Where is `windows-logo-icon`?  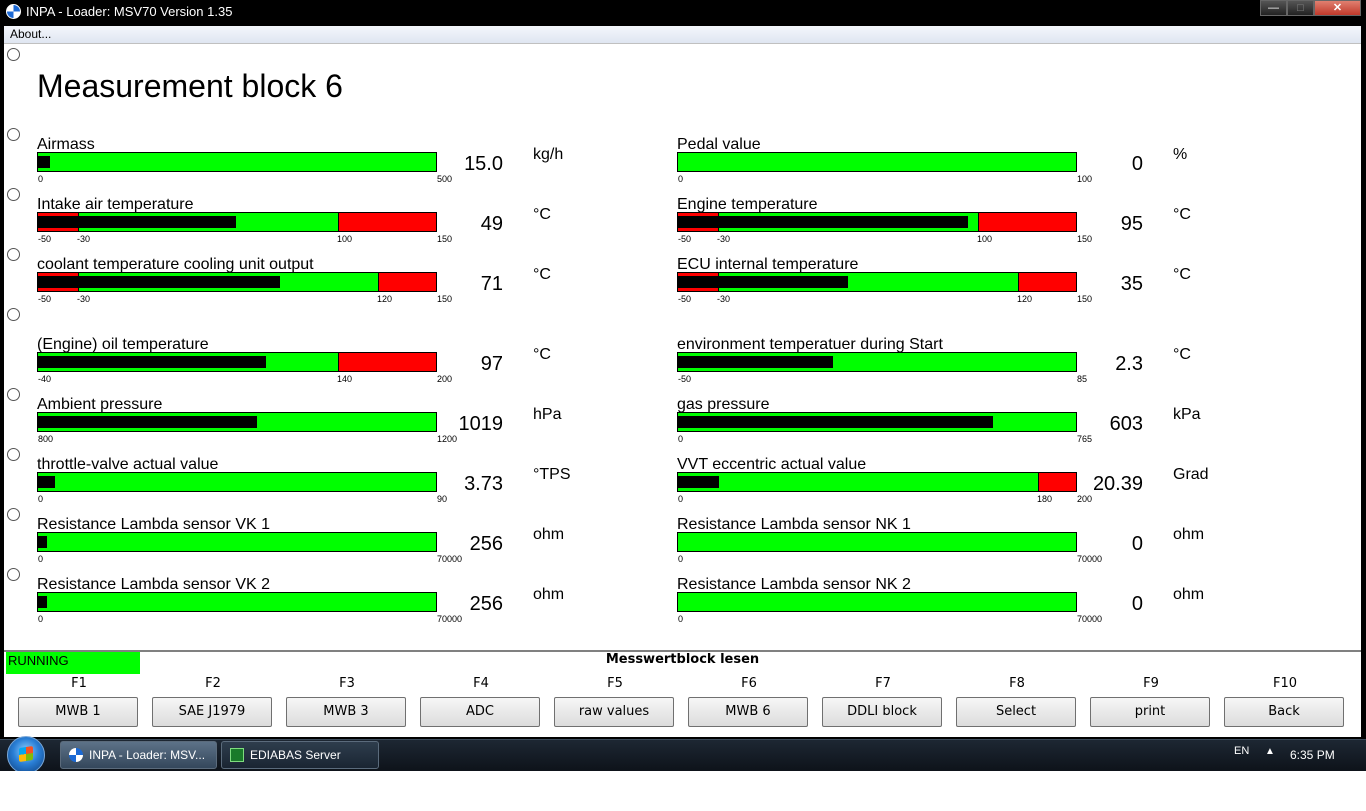
windows-logo-icon is located at coordinates (26, 754).